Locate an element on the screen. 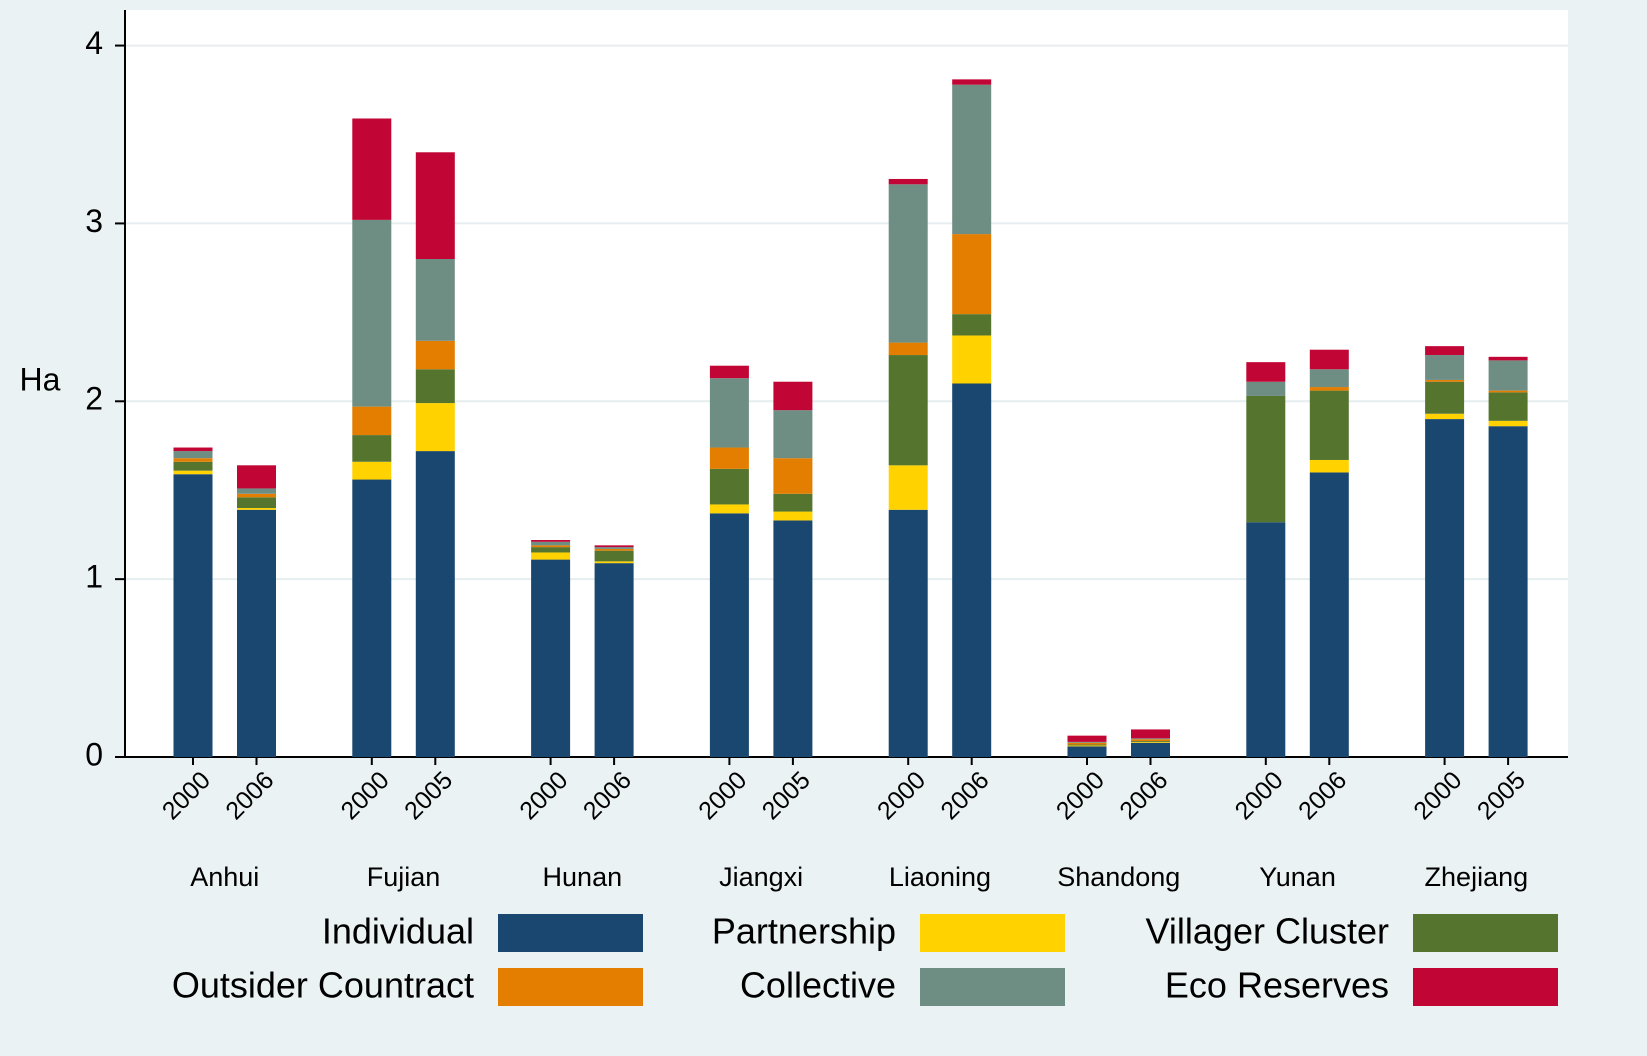 The height and width of the screenshot is (1056, 1647). group-label: Liaoning is located at coordinates (940, 877).